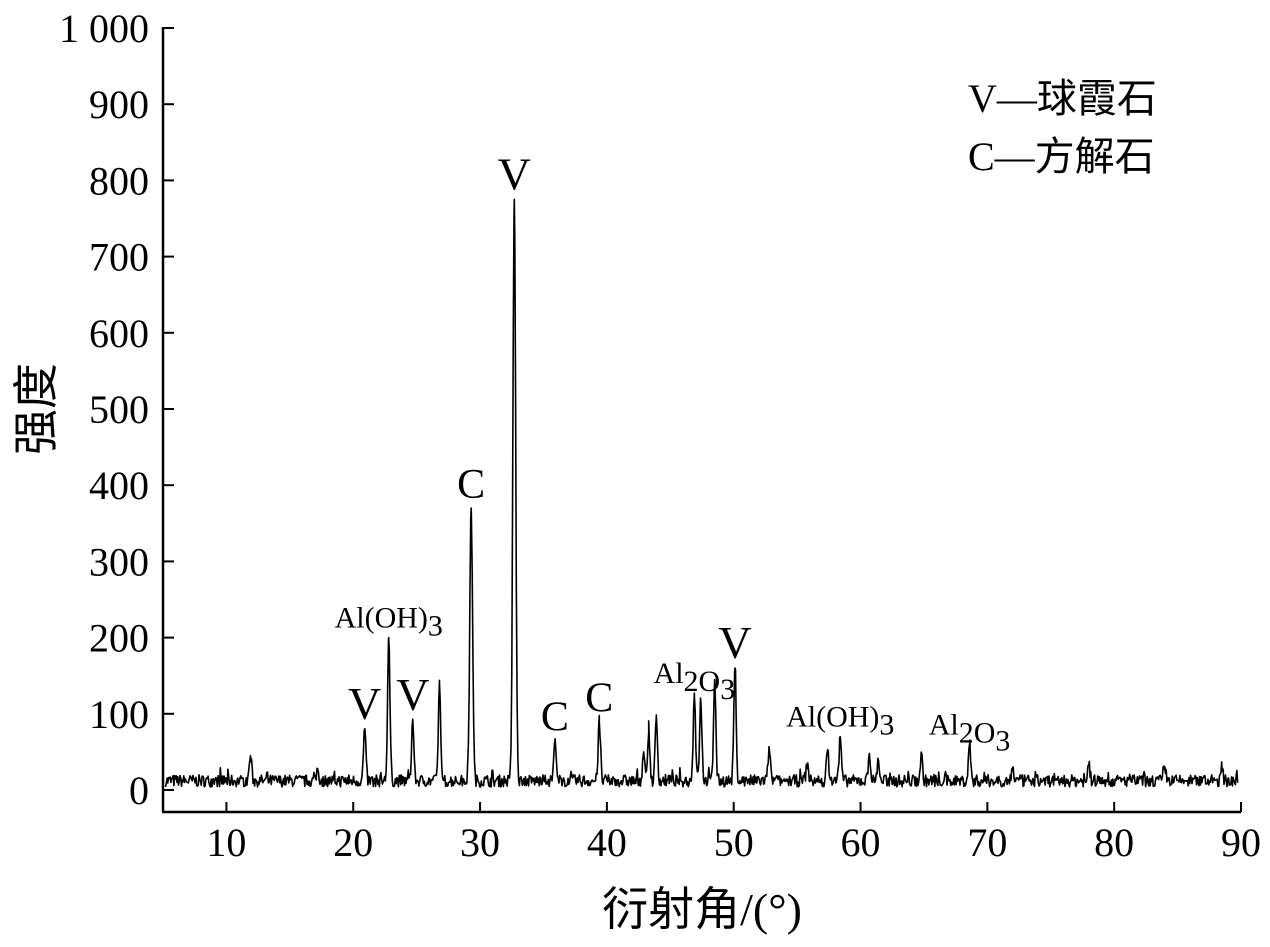 The image size is (1270, 947). What do you see at coordinates (471, 485) in the screenshot?
I see `peak-label-3: C` at bounding box center [471, 485].